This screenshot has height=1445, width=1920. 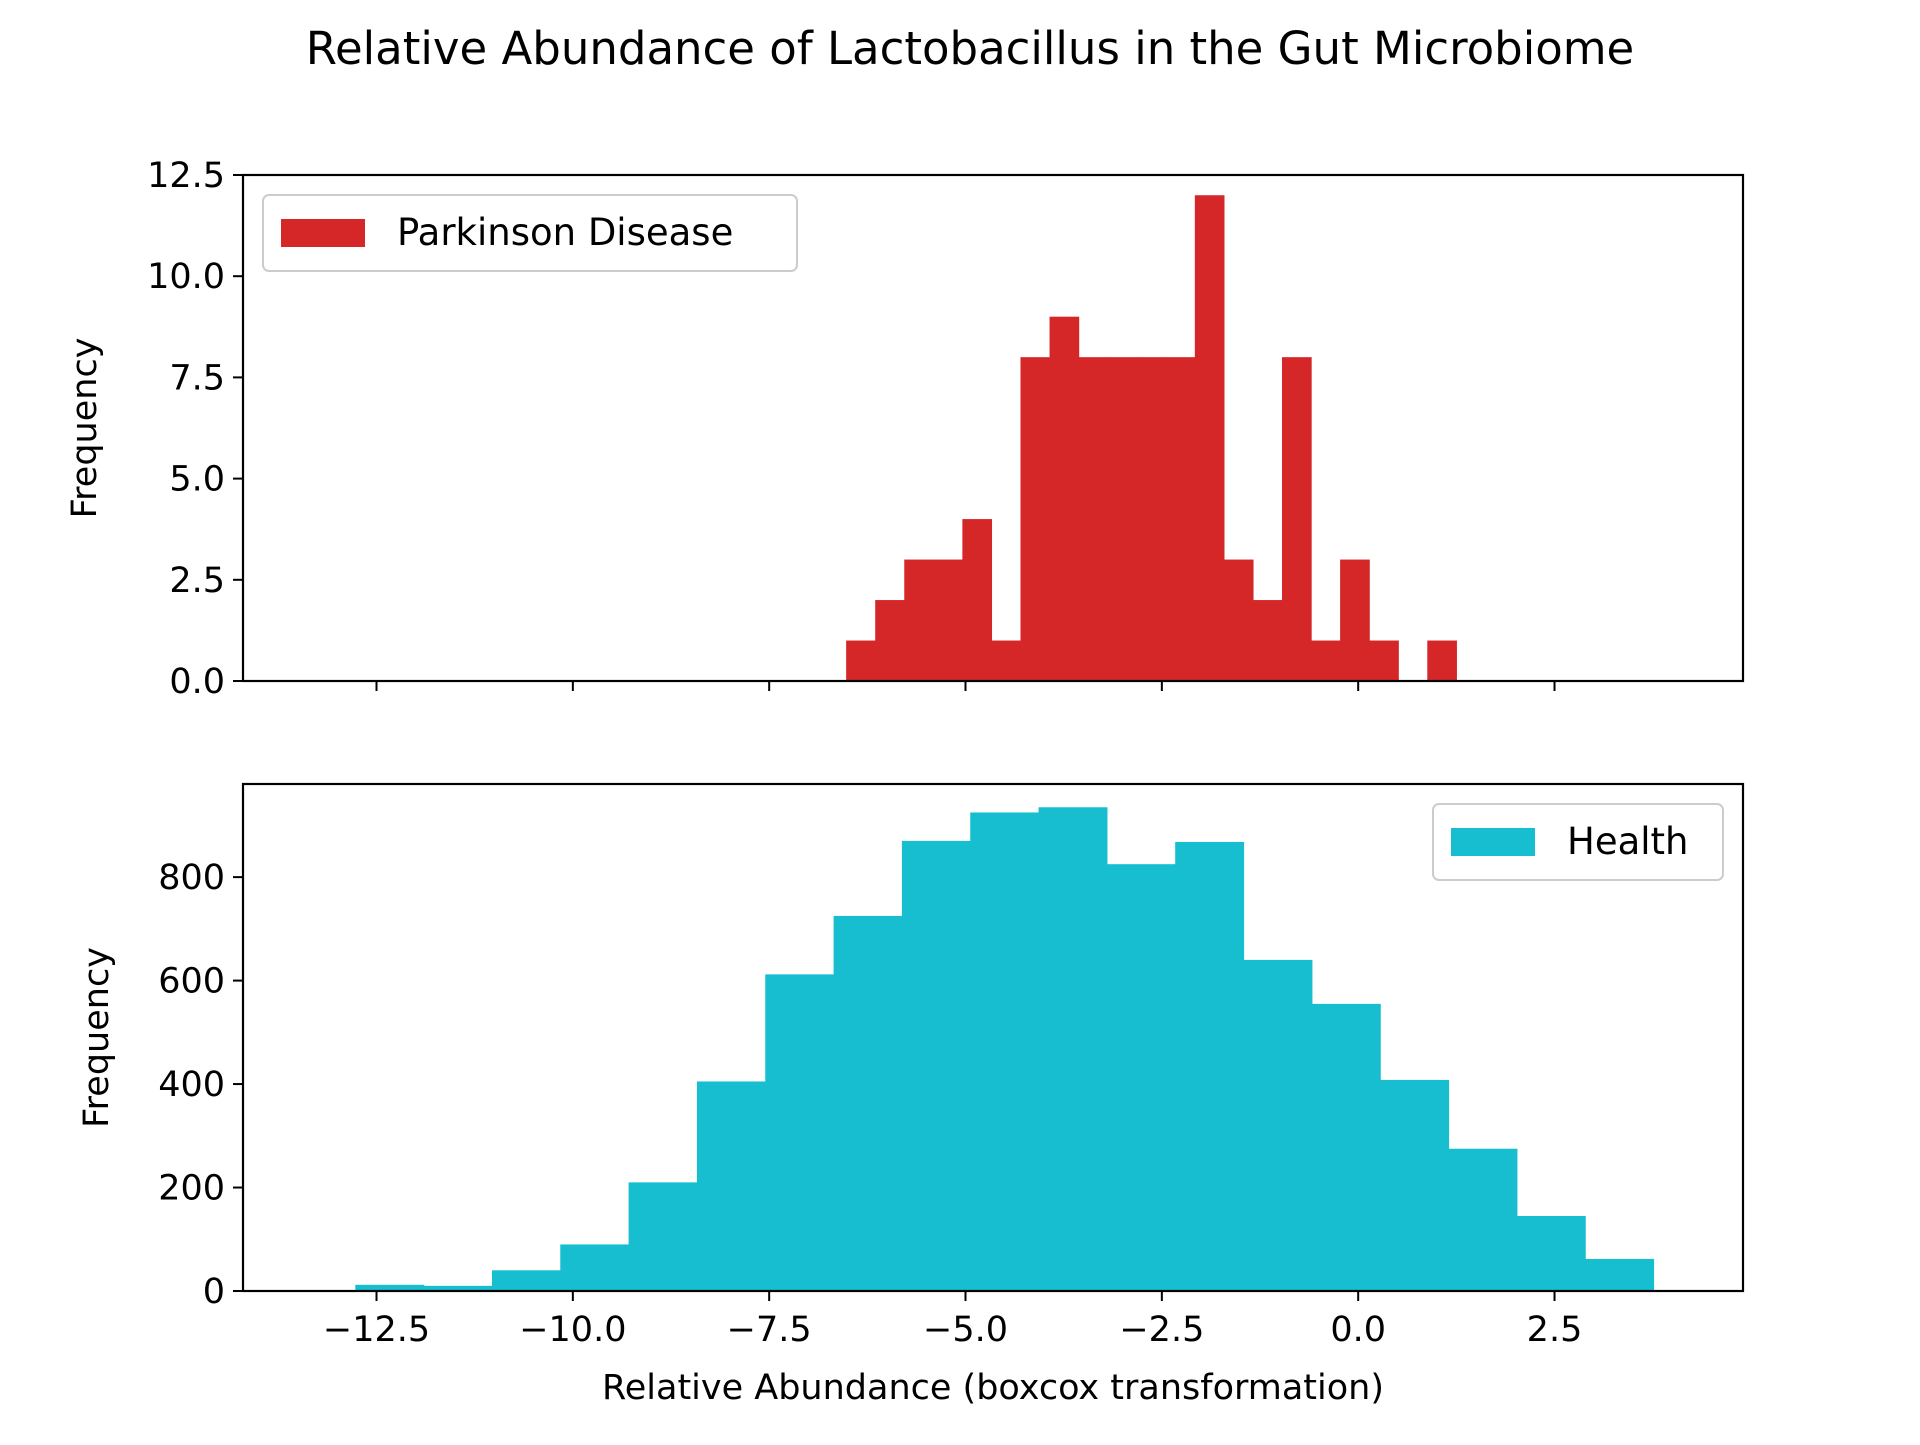 I want to click on x-tick-label: −5.0, so click(x=965, y=1330).